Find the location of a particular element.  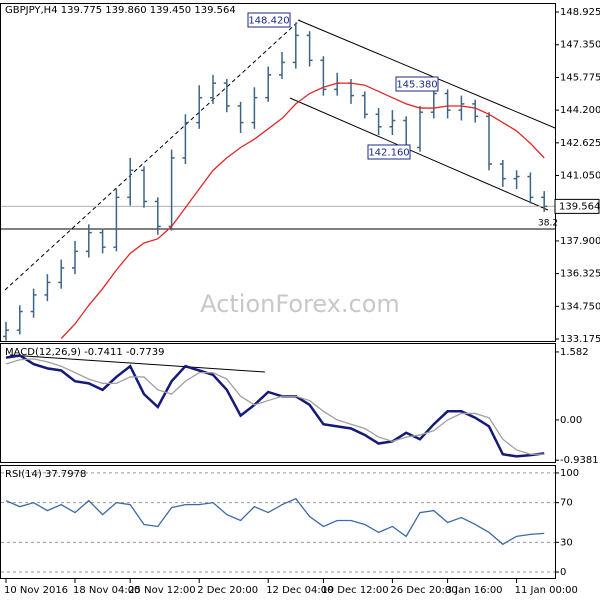

x-tick-label: 10 Nov 2016 is located at coordinates (36, 590).